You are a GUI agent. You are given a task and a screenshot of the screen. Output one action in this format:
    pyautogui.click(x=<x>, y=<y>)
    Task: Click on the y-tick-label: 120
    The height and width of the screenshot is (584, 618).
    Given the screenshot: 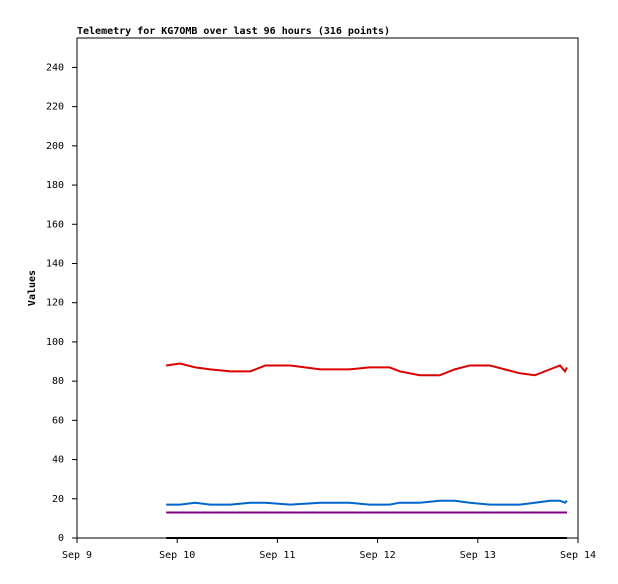 What is the action you would take?
    pyautogui.click(x=55, y=303)
    